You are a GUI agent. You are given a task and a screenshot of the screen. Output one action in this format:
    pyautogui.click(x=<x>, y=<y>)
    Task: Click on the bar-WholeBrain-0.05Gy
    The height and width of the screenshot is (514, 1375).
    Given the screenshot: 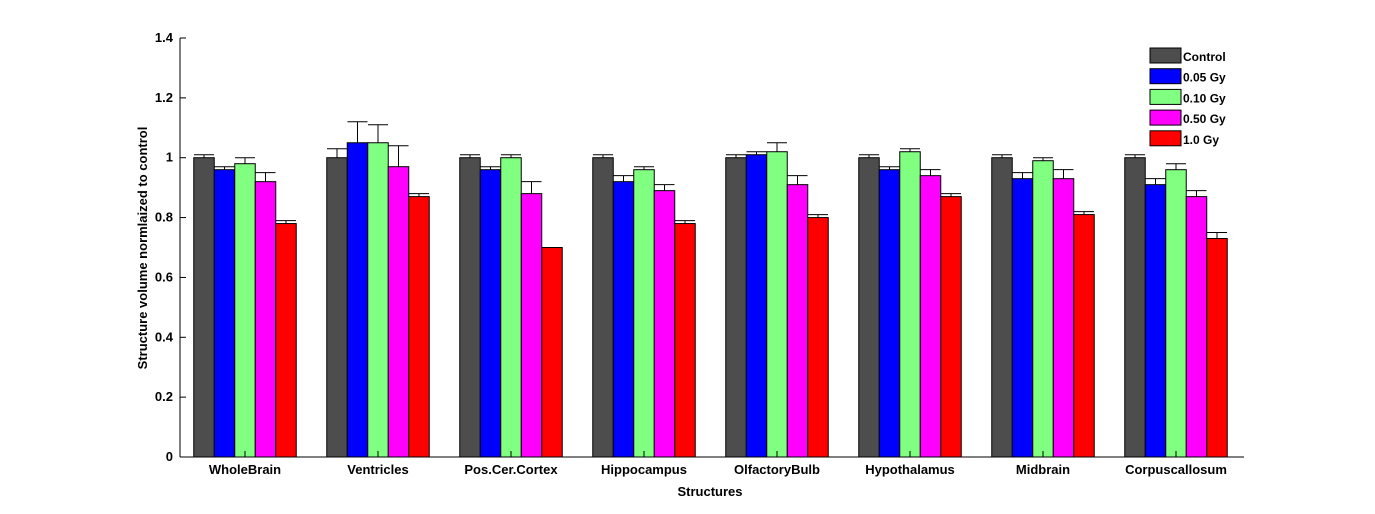 What is the action you would take?
    pyautogui.click(x=224, y=313)
    